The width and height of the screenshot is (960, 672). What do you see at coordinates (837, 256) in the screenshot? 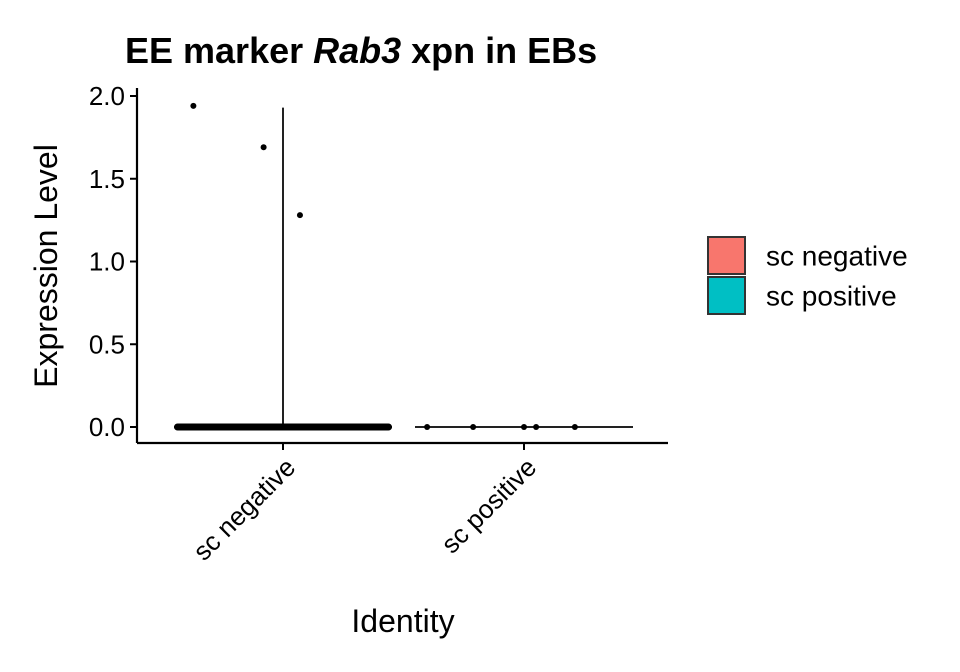
I see `legend-label: sc negative` at bounding box center [837, 256].